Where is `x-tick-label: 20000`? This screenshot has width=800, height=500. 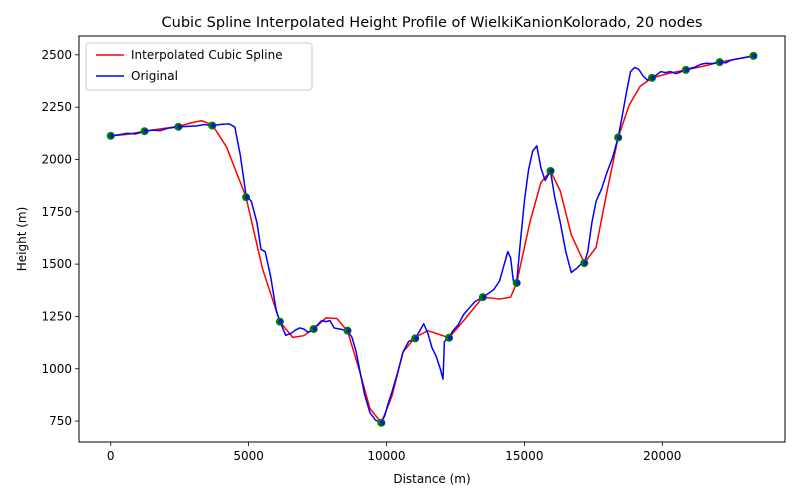
x-tick-label: 20000 is located at coordinates (662, 456).